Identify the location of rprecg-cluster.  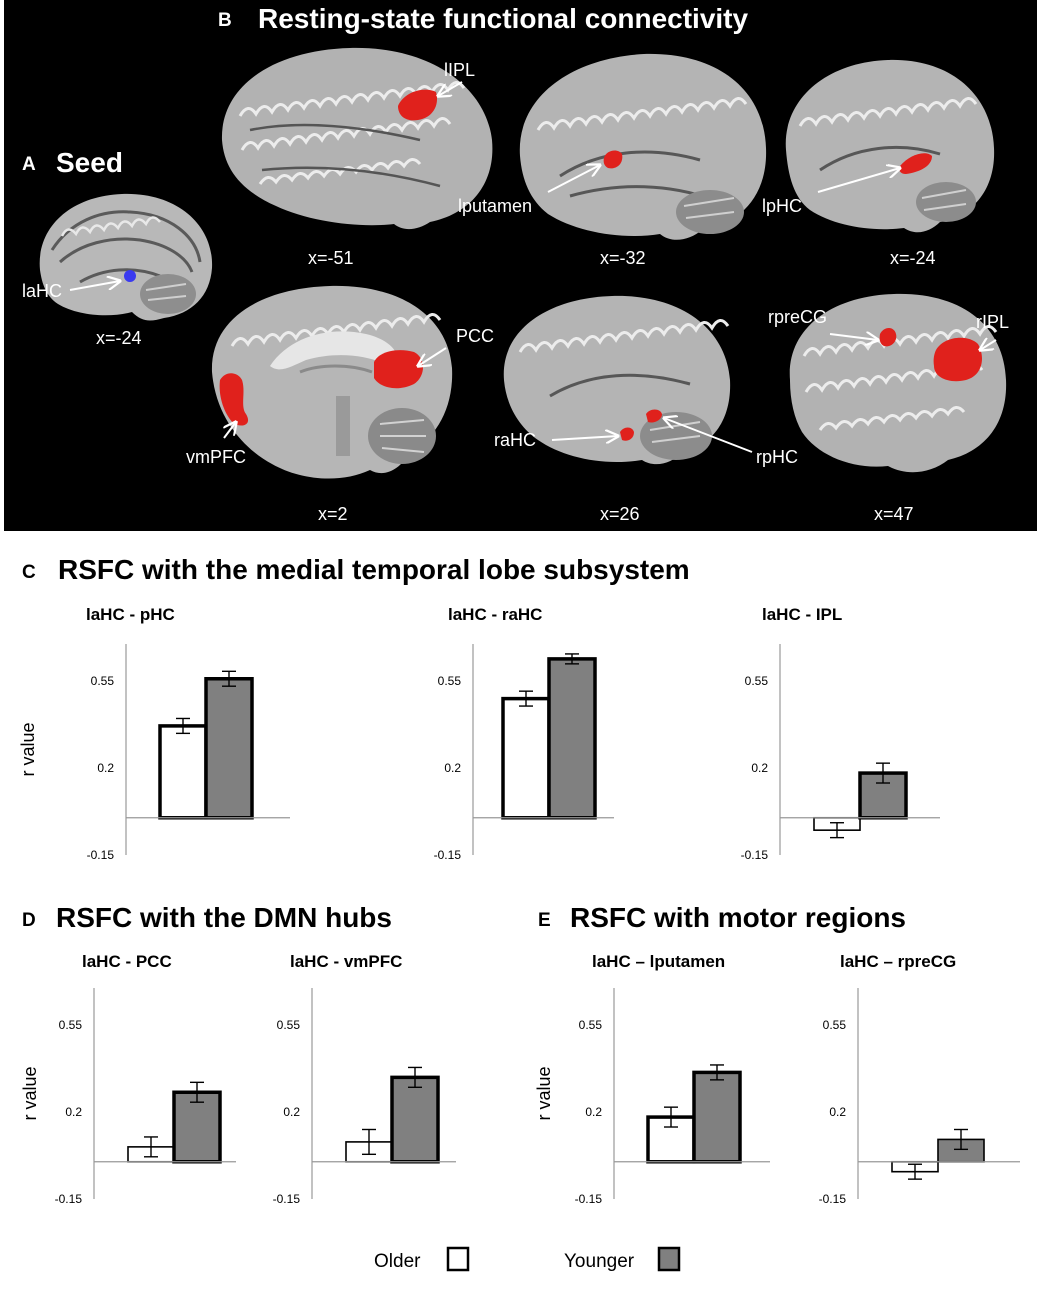
(888, 337).